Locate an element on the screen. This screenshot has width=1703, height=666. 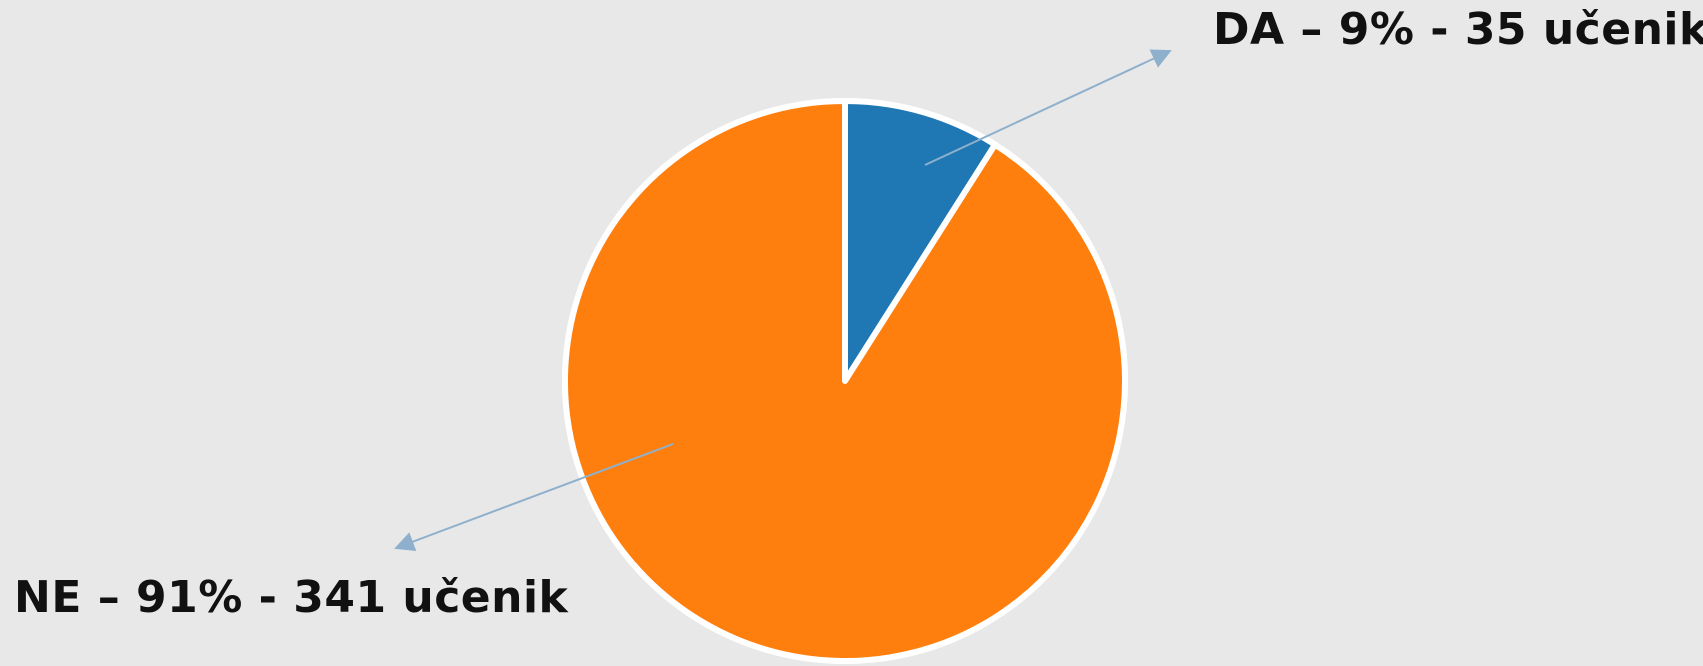
leader-line-da is located at coordinates (1048, 107).